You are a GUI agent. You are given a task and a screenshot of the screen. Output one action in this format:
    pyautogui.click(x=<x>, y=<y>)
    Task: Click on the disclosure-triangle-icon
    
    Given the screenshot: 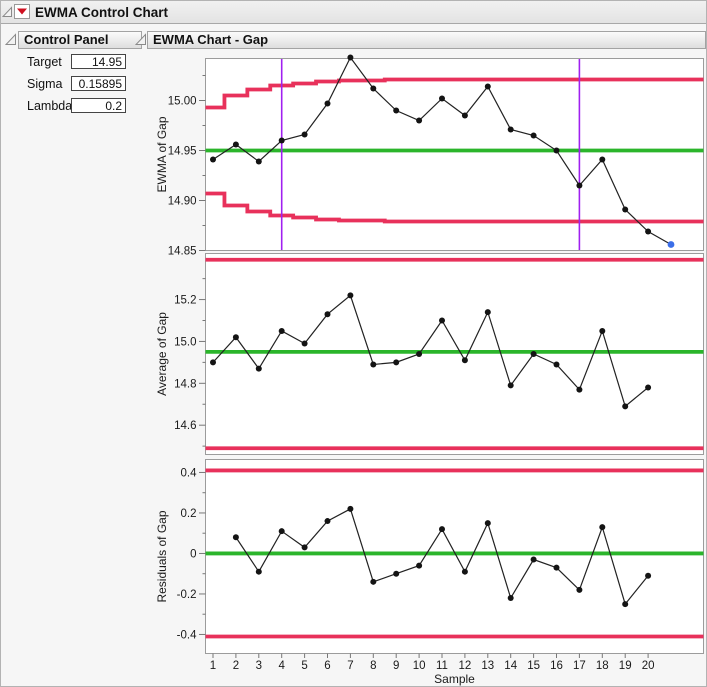 What is the action you would take?
    pyautogui.click(x=7, y=12)
    